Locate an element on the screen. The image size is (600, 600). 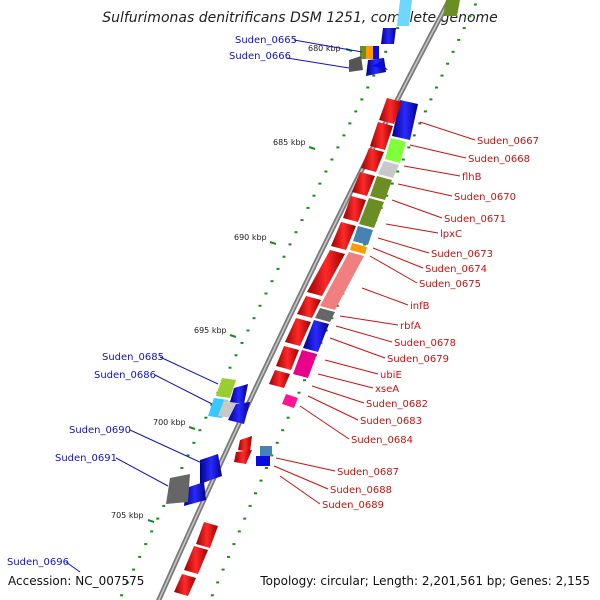
gene-label-right: Suden_0675 is located at coordinates (450, 284).